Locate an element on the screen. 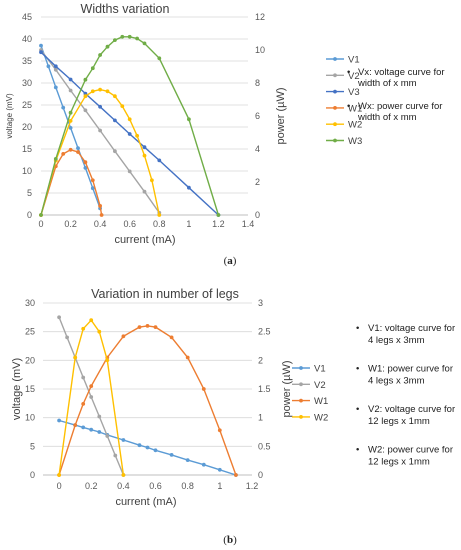 This screenshot has height=550, width=461. y2-tick-label: 3 is located at coordinates (260, 303).